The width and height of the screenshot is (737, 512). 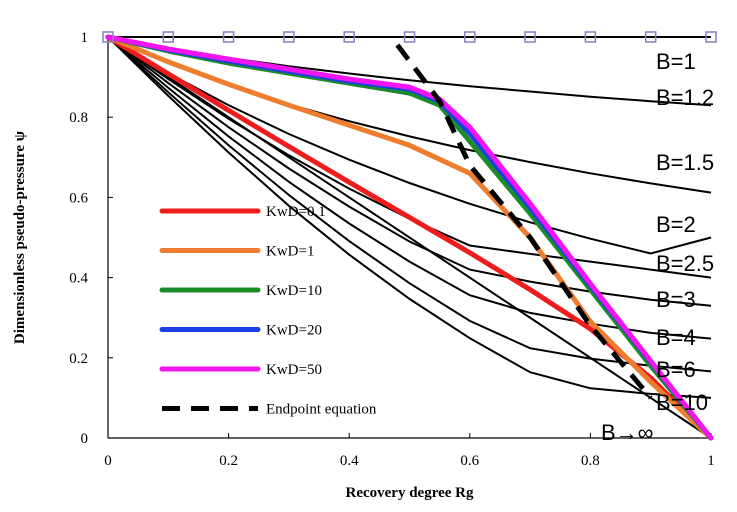 I want to click on b-label-b-to-inf: B→∞, so click(x=627, y=432).